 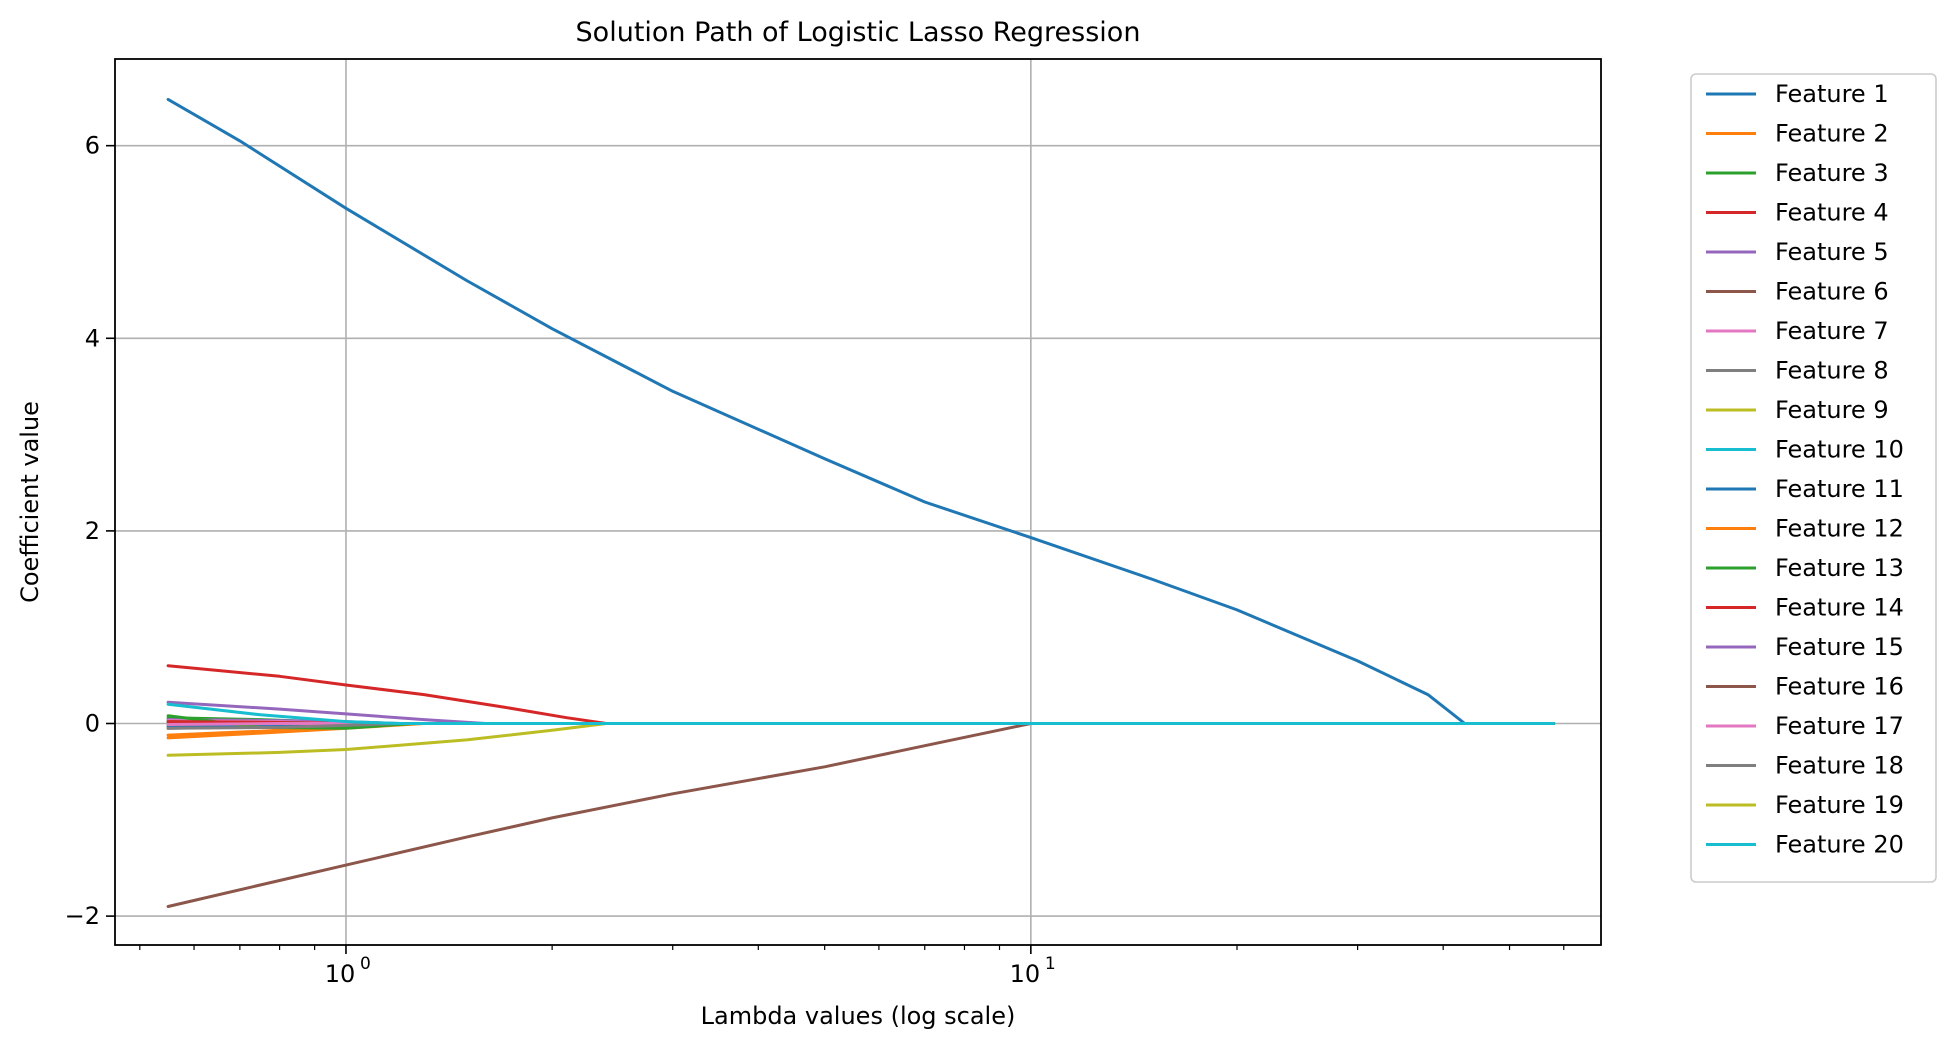 What do you see at coordinates (1839, 845) in the screenshot?
I see `legend-label: Feature 20` at bounding box center [1839, 845].